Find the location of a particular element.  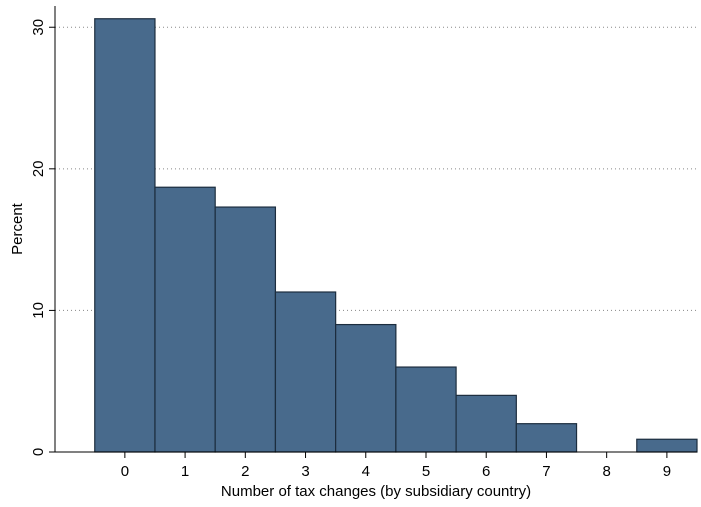

x-tick-label: 5 is located at coordinates (426, 471).